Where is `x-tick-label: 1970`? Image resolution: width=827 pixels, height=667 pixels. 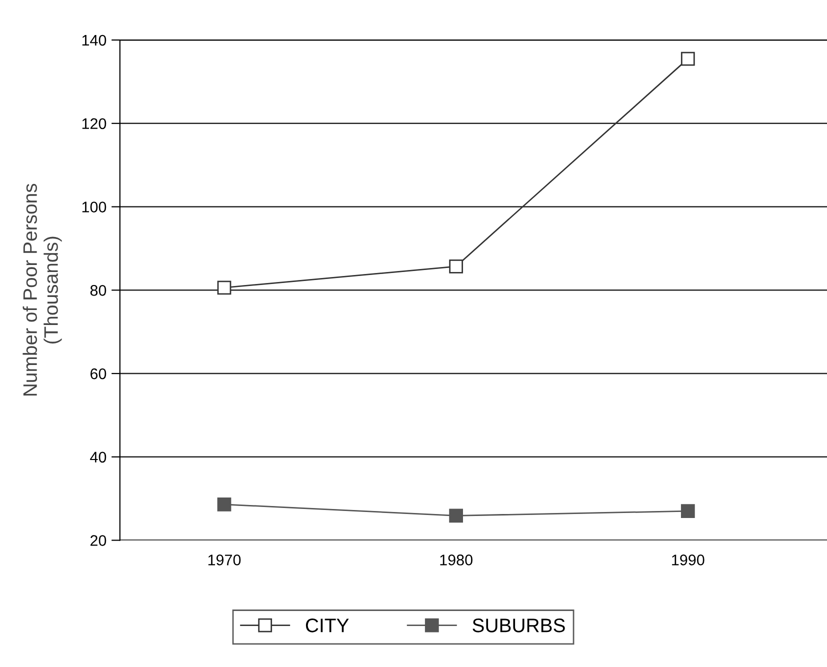 x-tick-label: 1970 is located at coordinates (224, 560).